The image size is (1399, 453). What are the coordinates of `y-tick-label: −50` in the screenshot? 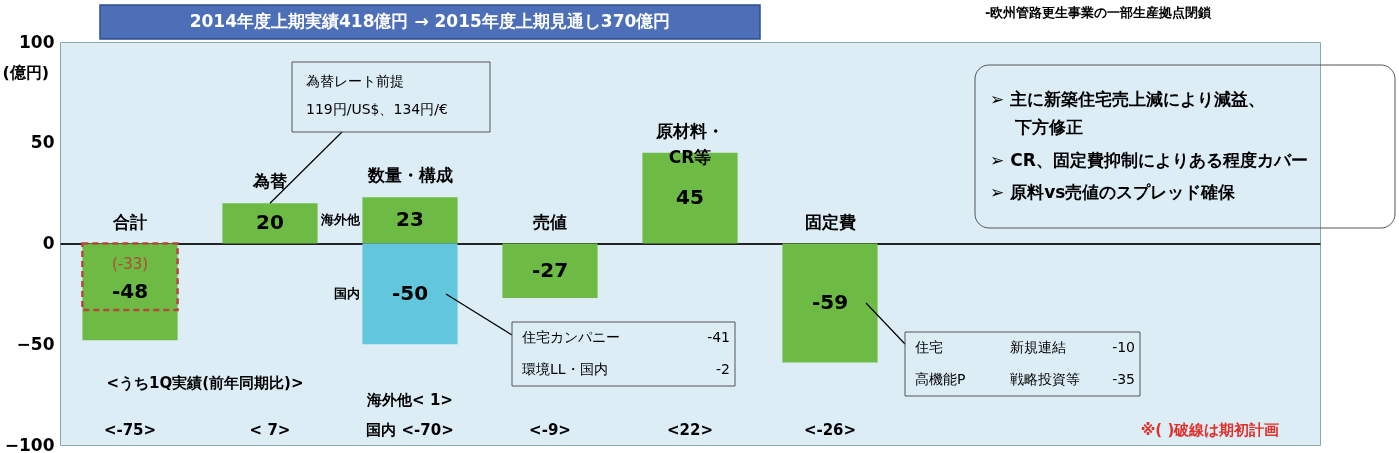 It's located at (35, 343).